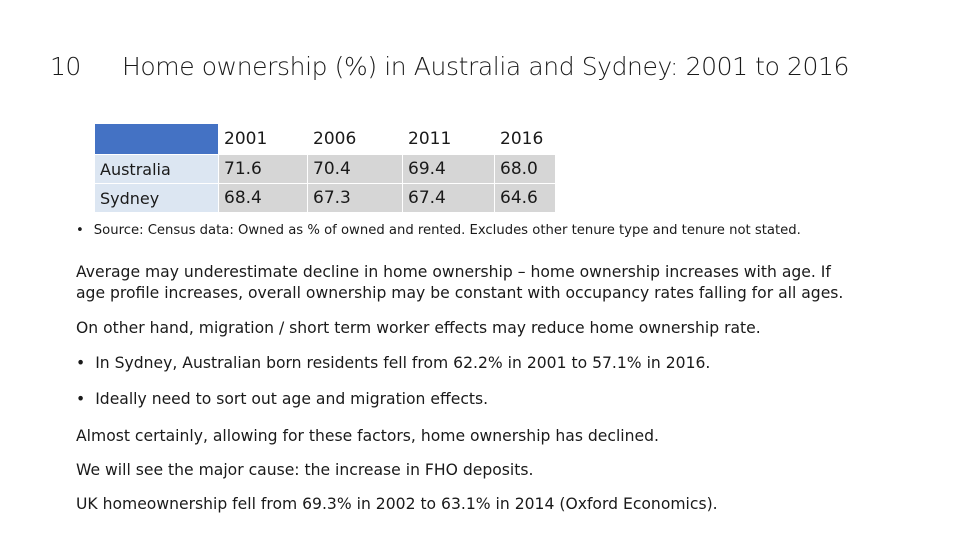 The height and width of the screenshot is (540, 960). What do you see at coordinates (355, 198) in the screenshot?
I see `table-cell: 67.3` at bounding box center [355, 198].